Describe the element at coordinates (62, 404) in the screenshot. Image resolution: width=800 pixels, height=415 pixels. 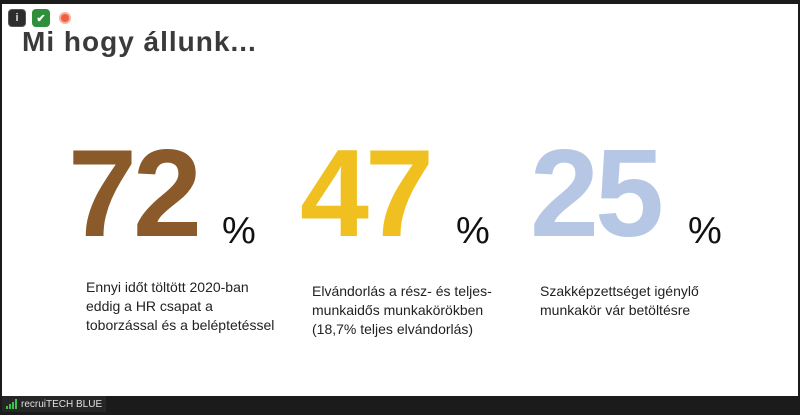
I see `participant-name: recruiTECH BLUE` at that location.